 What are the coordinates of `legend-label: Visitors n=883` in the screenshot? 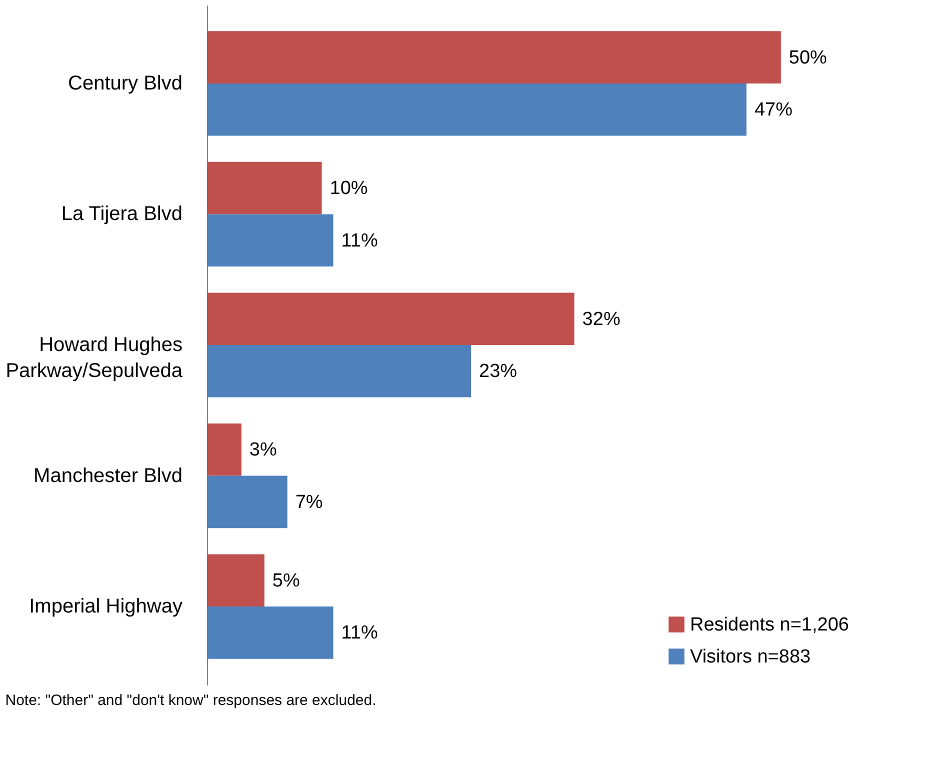 It's located at (750, 657).